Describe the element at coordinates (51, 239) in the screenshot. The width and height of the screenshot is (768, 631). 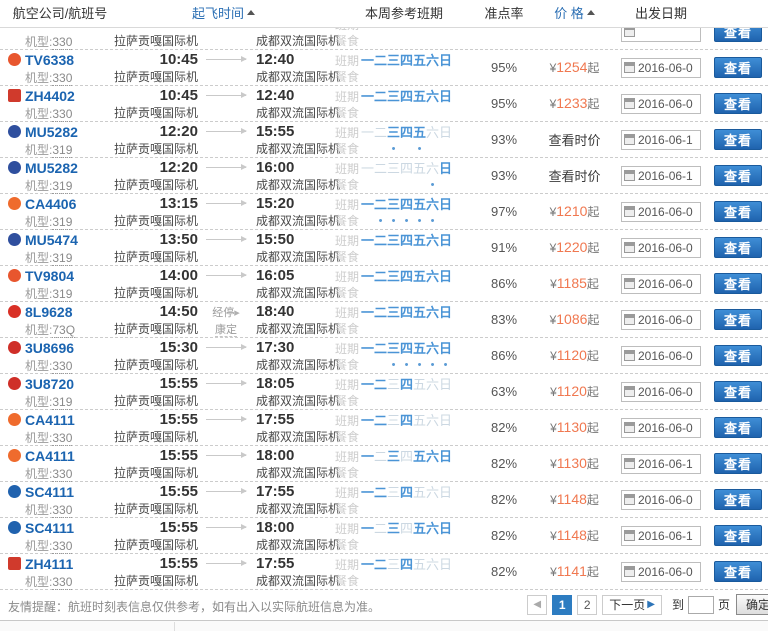
I see `flight-number-link: MU5474` at that location.